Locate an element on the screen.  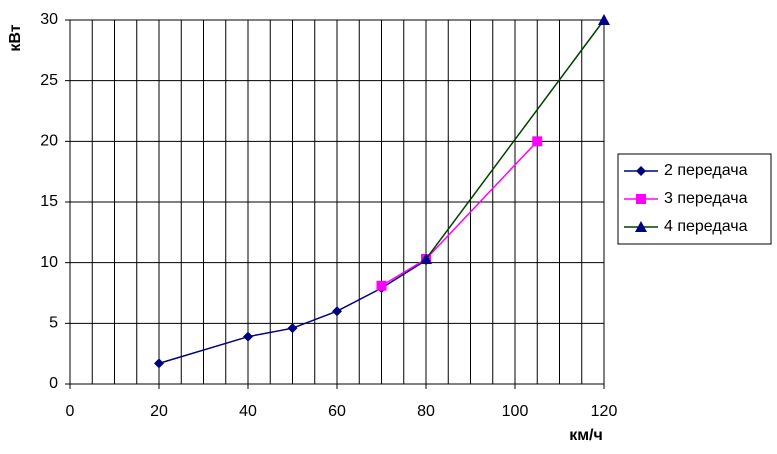
y-tick-label: 30 is located at coordinates (49, 19).